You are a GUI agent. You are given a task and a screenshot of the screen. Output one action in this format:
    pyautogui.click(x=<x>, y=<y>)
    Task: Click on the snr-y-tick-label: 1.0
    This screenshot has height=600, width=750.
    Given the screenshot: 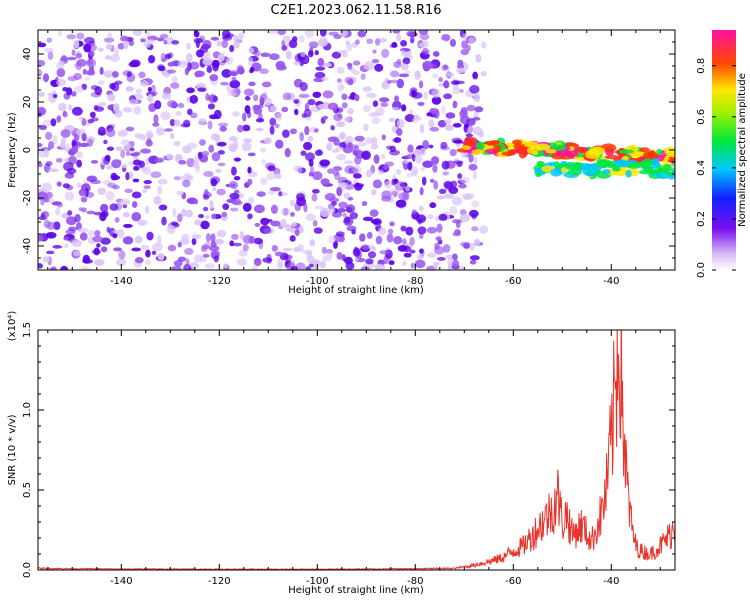 What is the action you would take?
    pyautogui.click(x=27, y=410)
    